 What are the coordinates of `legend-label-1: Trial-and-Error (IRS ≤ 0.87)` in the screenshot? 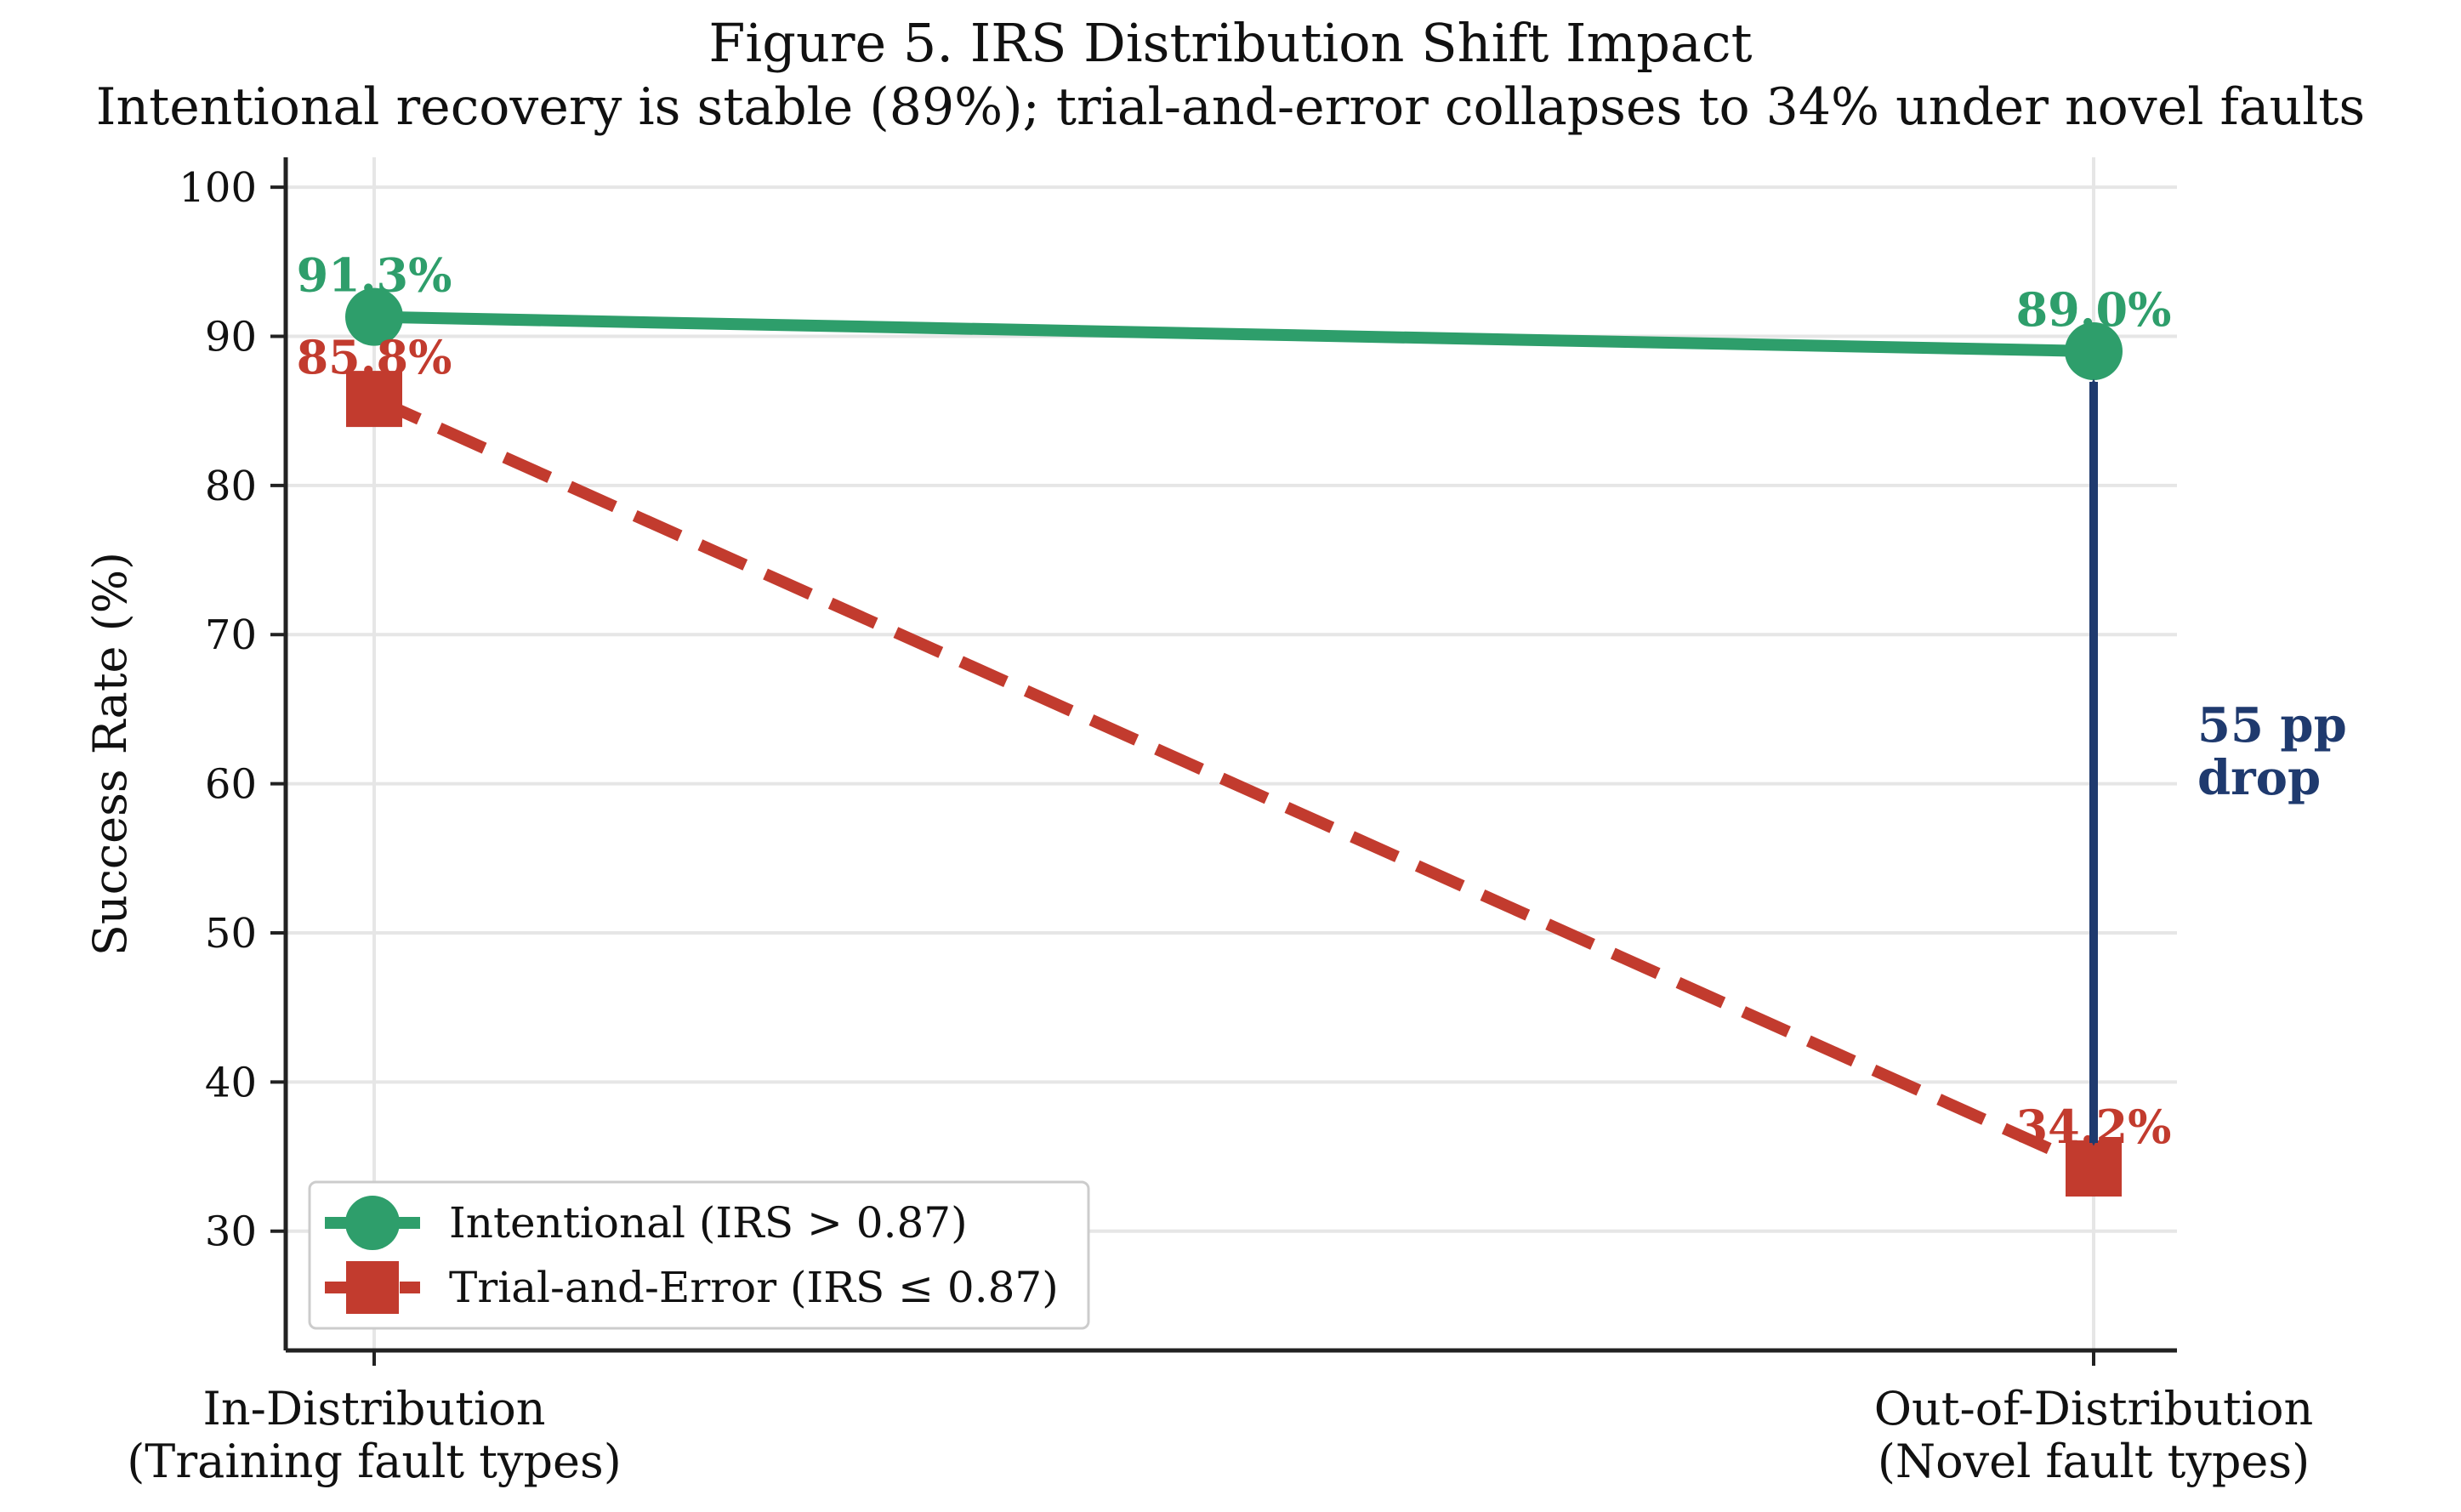 It's located at (754, 1287).